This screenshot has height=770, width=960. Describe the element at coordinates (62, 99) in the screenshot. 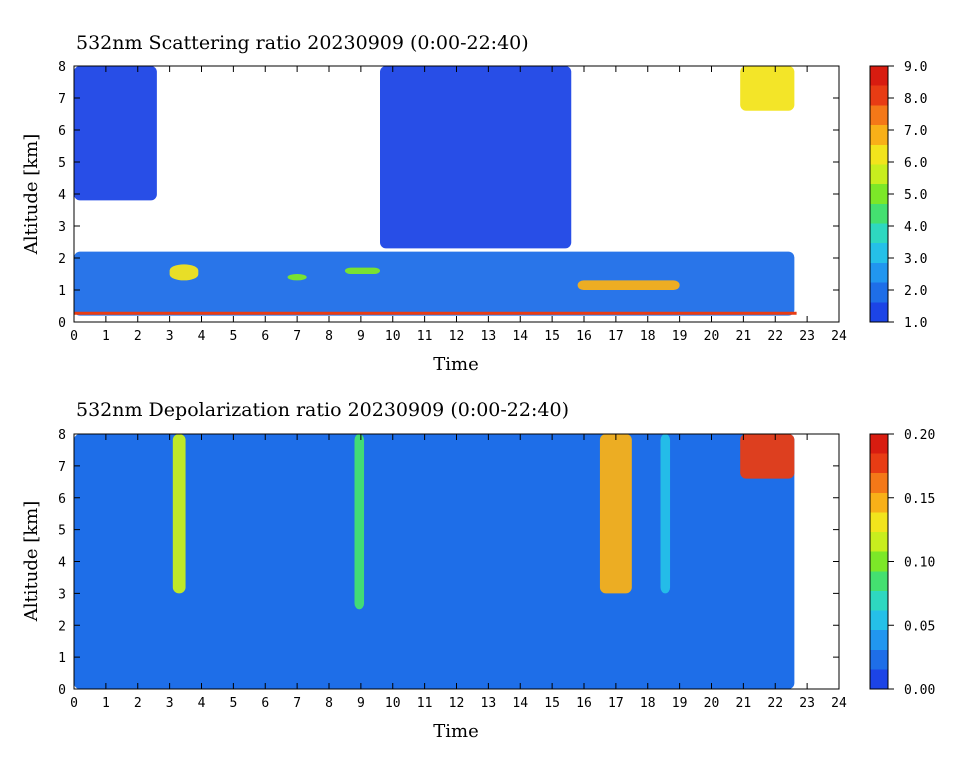

I see `y-tick-label: 7` at that location.